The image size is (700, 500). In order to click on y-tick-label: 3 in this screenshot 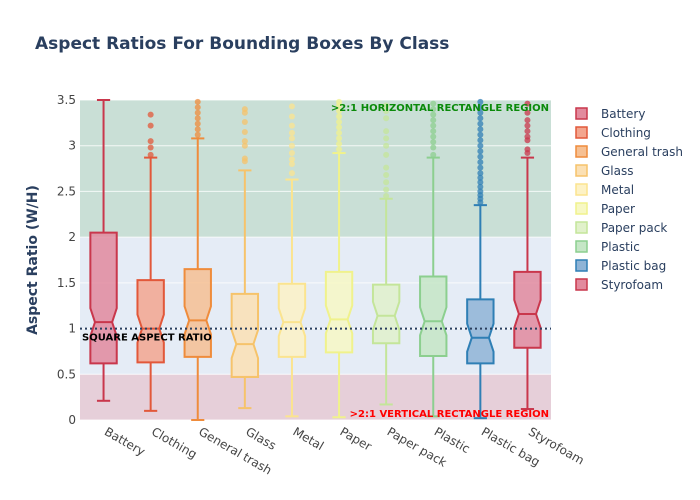, I will do `click(72, 146)`.